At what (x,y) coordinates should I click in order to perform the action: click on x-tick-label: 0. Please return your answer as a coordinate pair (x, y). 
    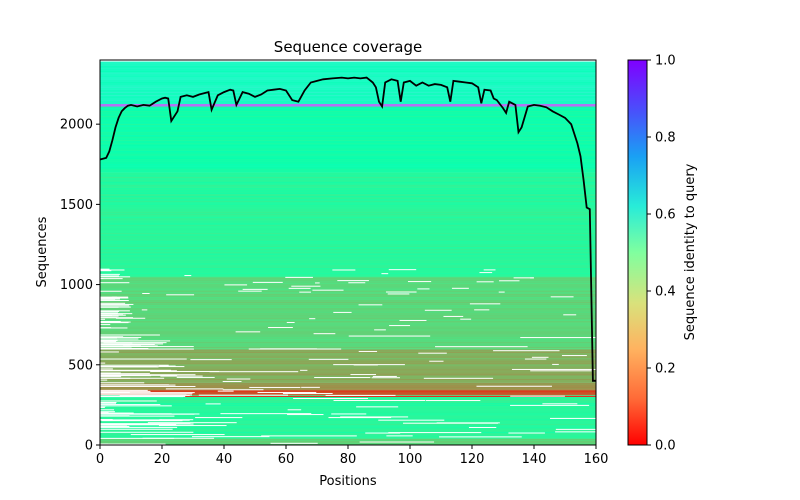
    Looking at the image, I should click on (100, 459).